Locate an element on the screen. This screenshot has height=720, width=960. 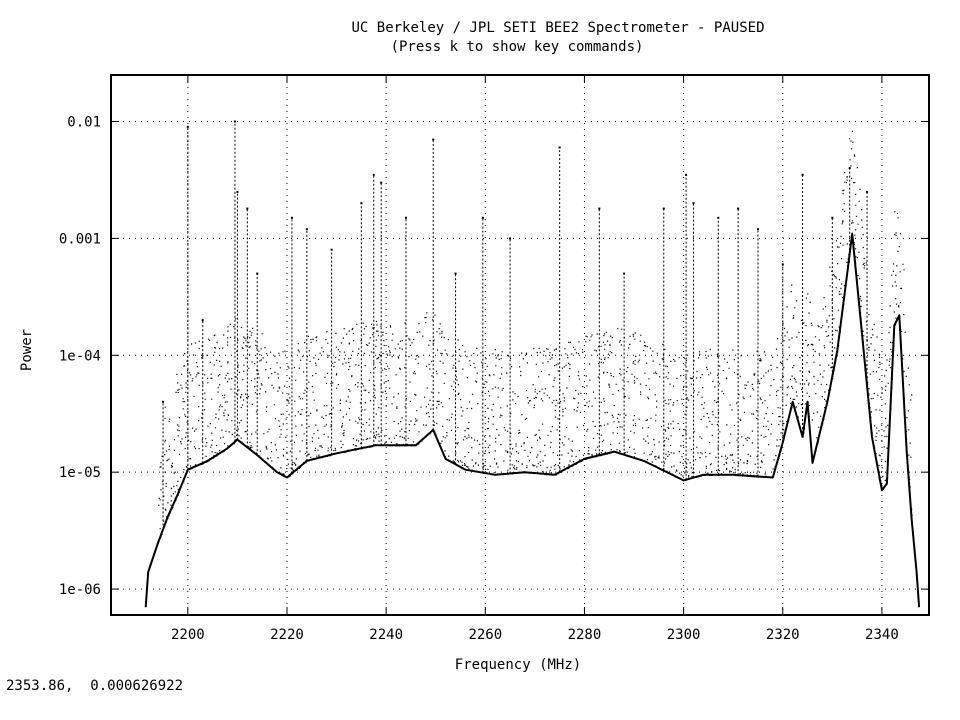
x-tick-label: 2220 is located at coordinates (287, 635).